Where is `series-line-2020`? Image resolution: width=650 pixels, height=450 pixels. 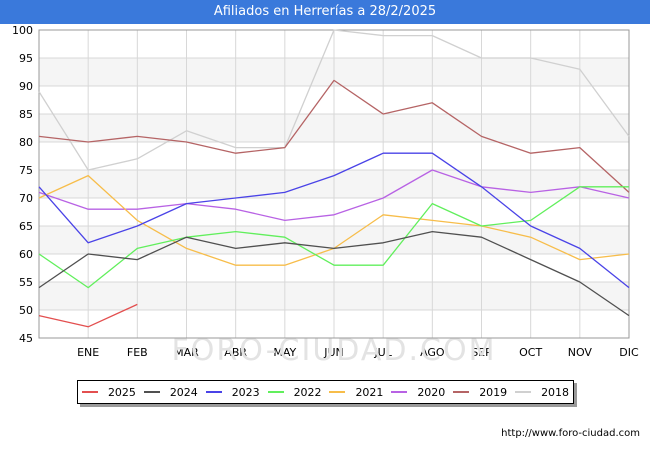 series-line-2020 is located at coordinates (334, 195).